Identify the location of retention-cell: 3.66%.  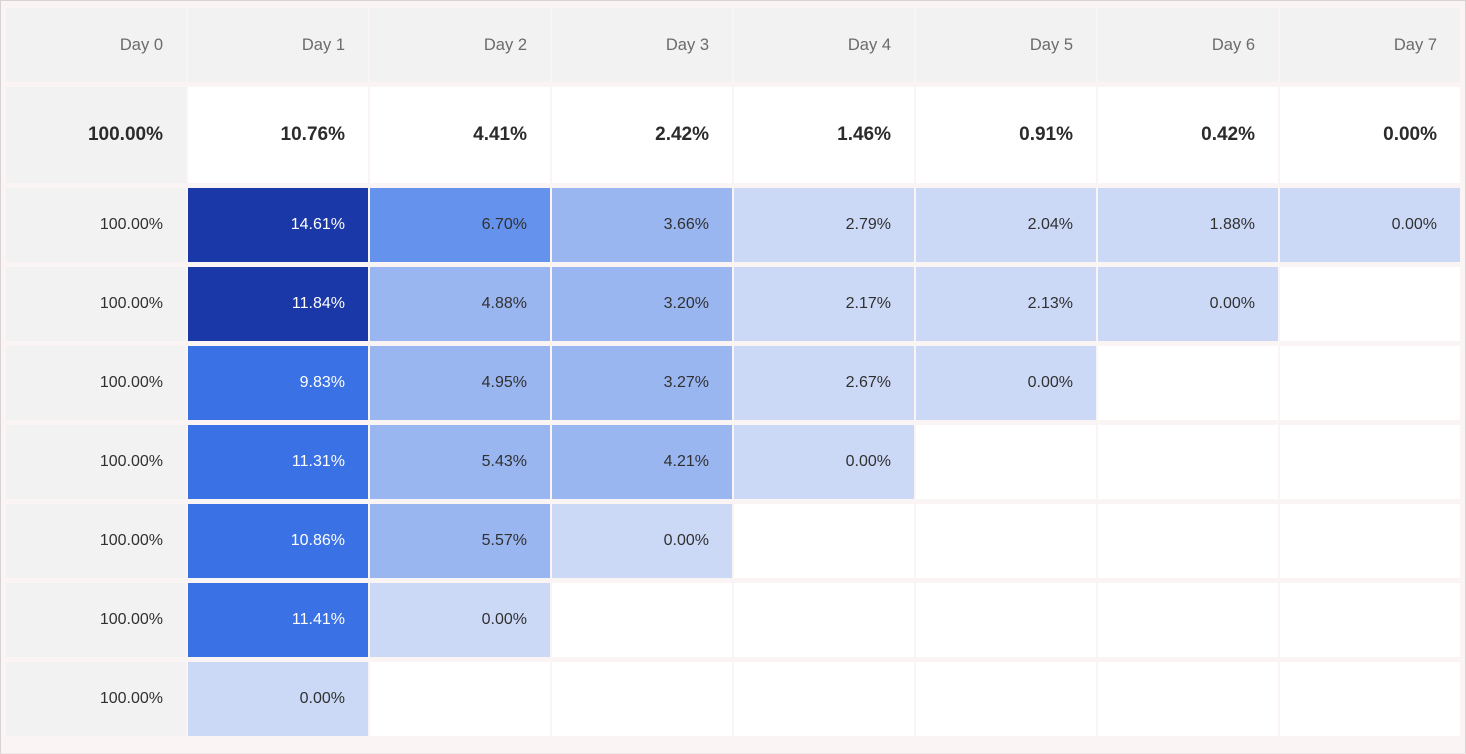
(642, 225).